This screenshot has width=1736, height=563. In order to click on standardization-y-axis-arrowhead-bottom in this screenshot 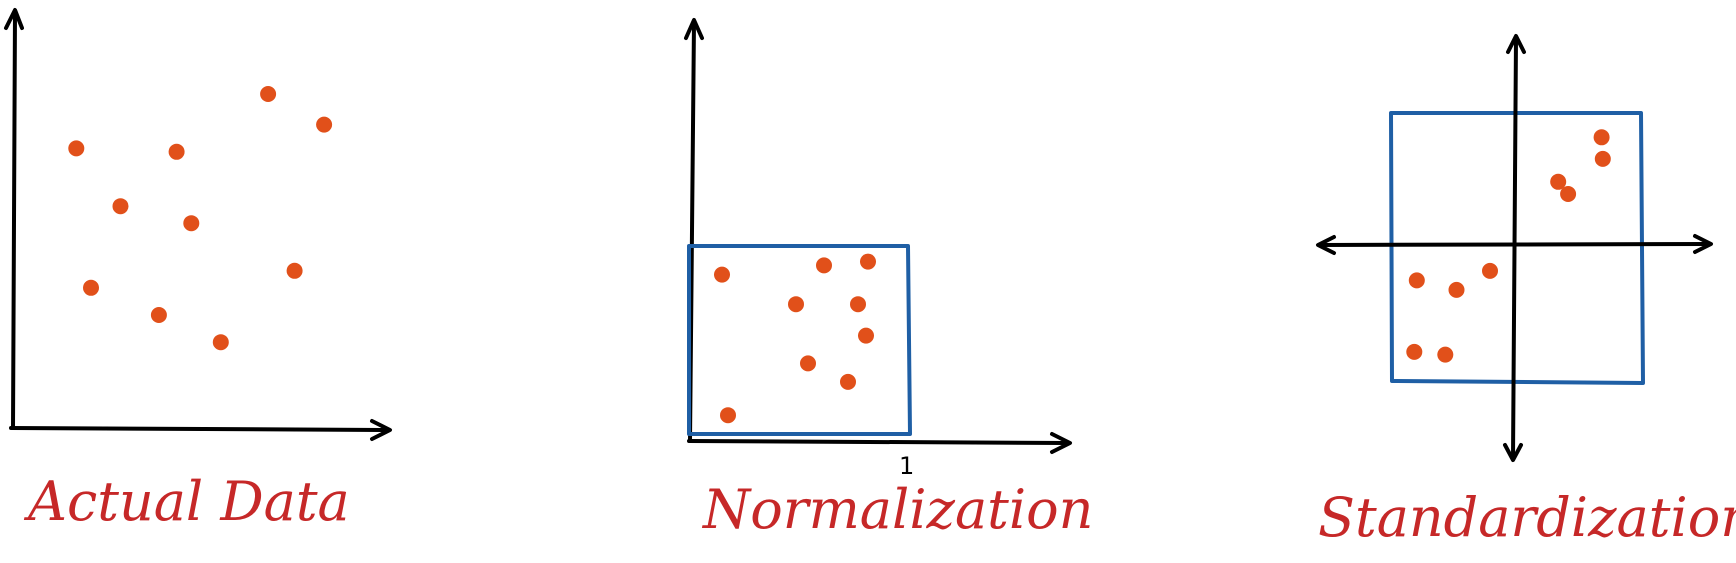, I will do `click(1513, 452)`.